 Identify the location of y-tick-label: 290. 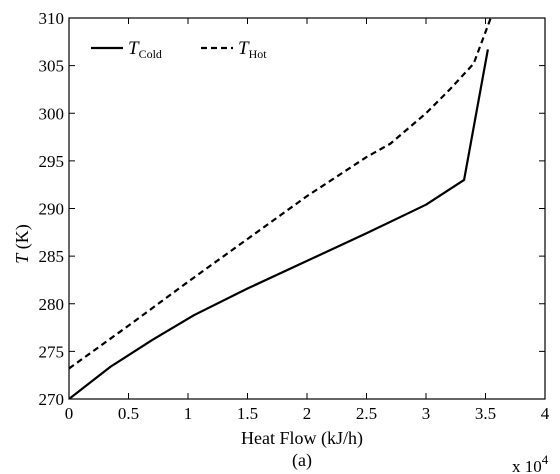
(52, 209).